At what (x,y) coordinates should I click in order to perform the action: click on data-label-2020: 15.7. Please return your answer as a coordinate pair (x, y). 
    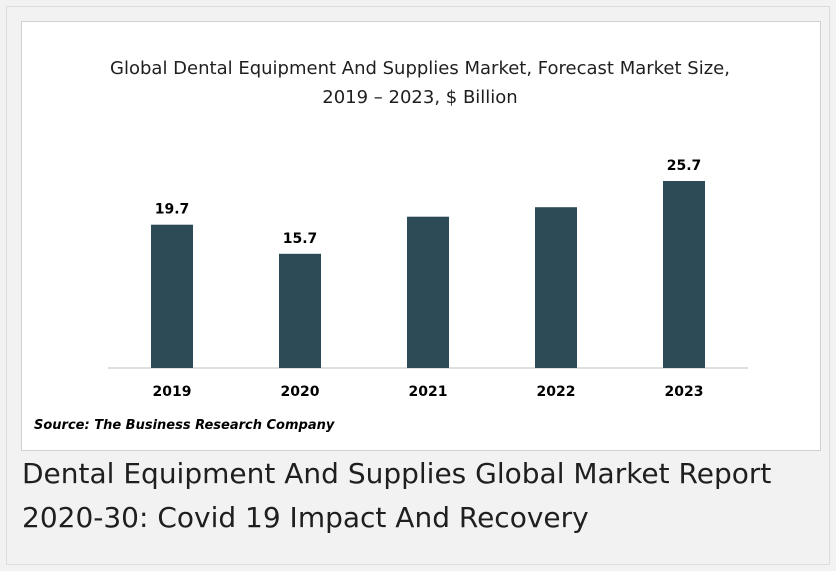
    Looking at the image, I should click on (300, 239).